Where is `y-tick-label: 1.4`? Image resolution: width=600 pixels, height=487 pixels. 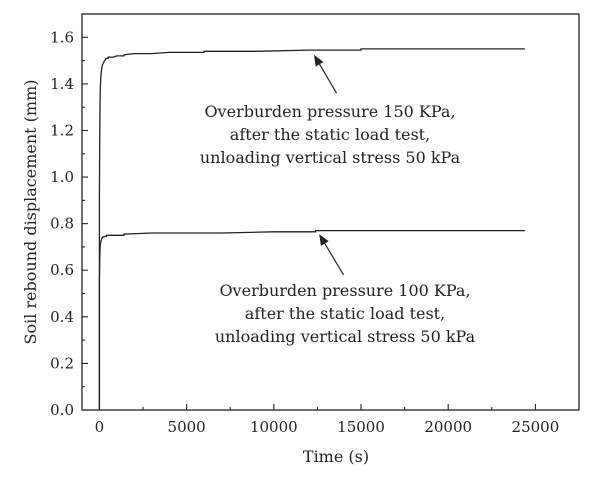
y-tick-label: 1.4 is located at coordinates (62, 84).